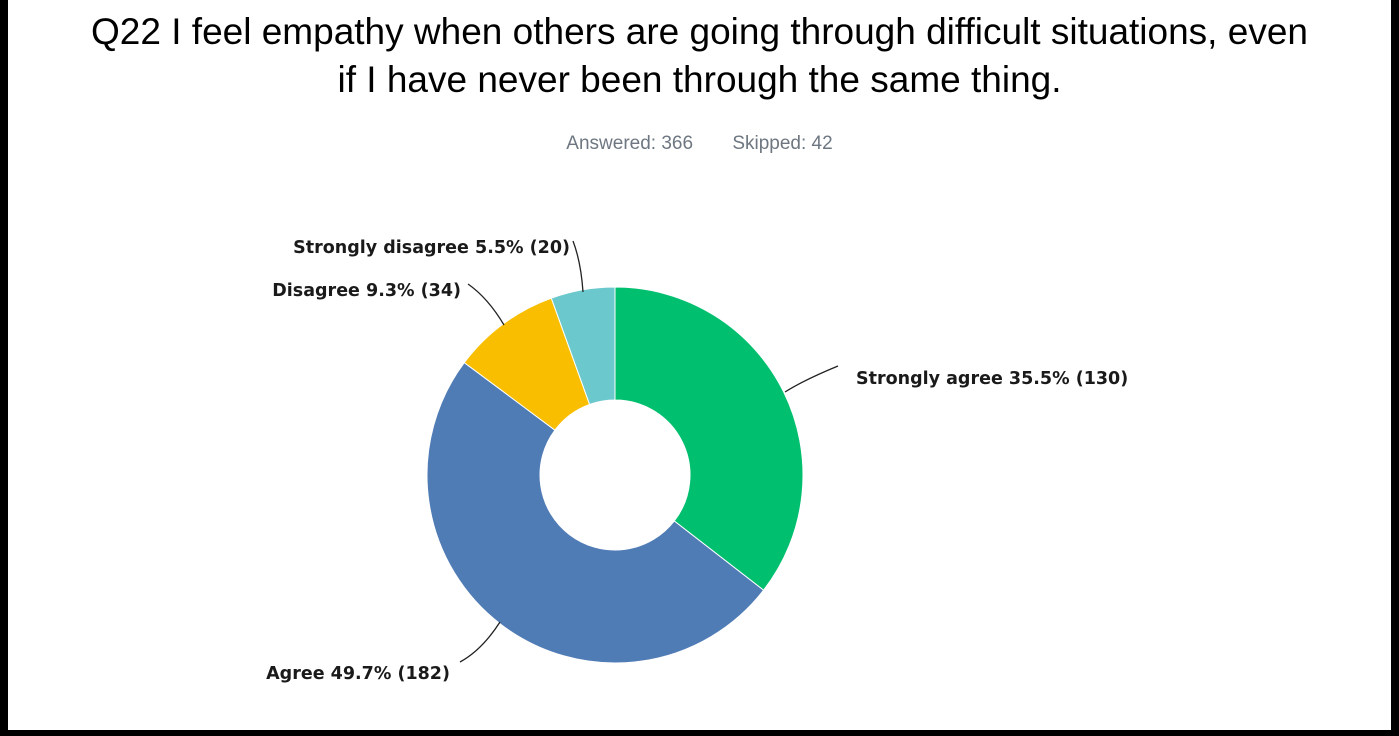 The height and width of the screenshot is (736, 1399). I want to click on response-stats: Answered: 366 Skipped: 42, so click(699, 144).